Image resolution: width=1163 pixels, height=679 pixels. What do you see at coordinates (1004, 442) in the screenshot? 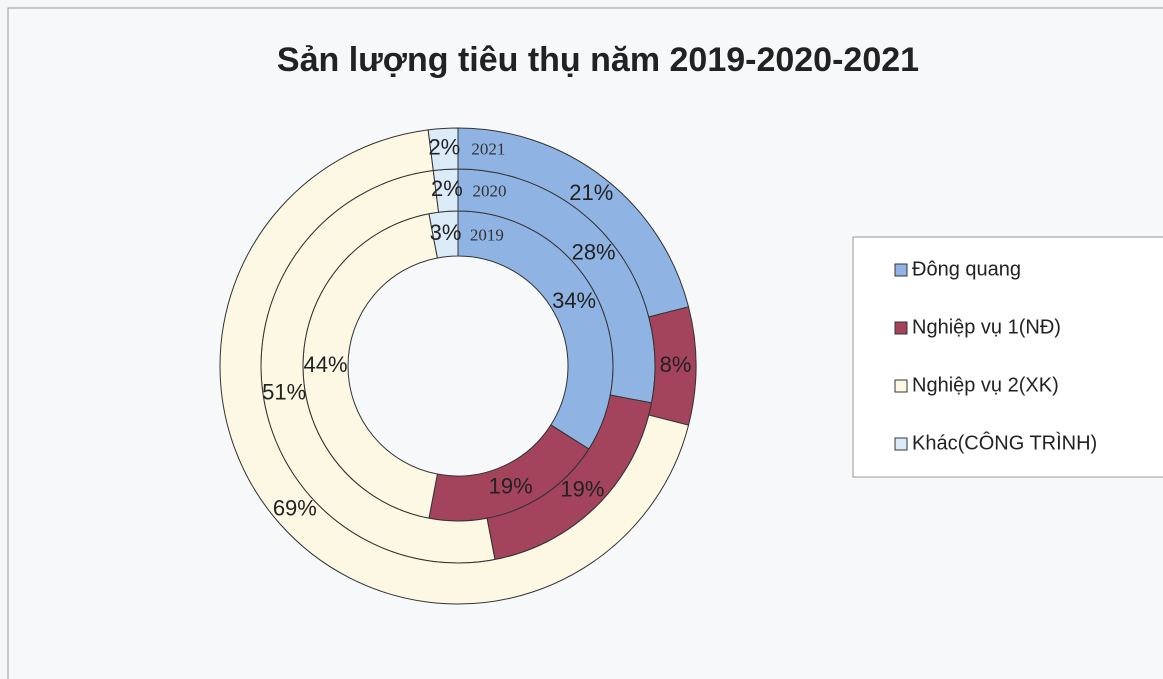
I see `legend-label: Khác(CÔNG TRÌNH)` at bounding box center [1004, 442].